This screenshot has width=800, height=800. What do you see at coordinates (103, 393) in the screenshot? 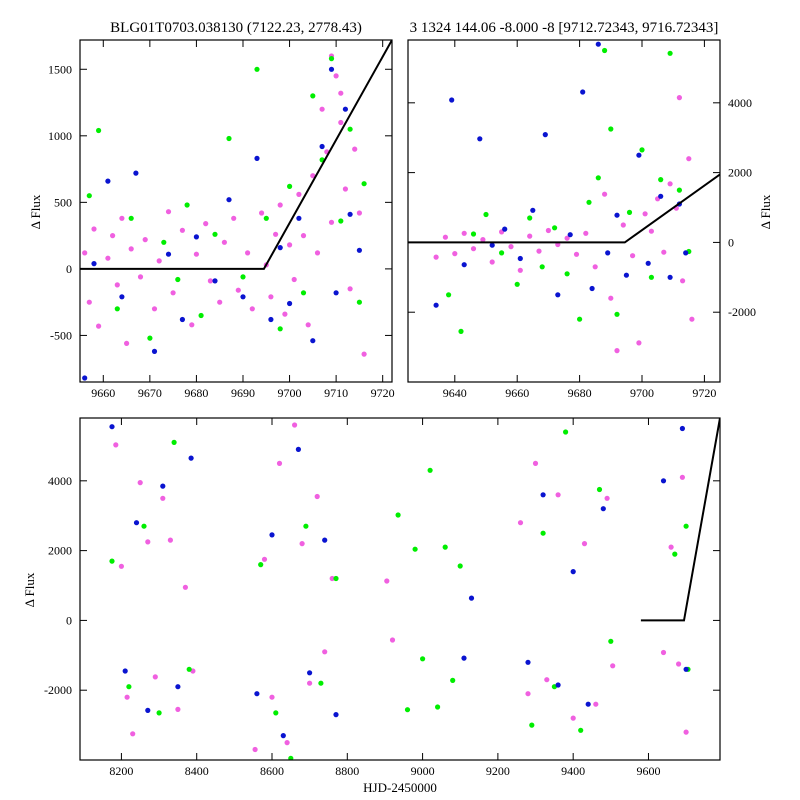
I see `x-tick-label: 9660` at bounding box center [103, 393].